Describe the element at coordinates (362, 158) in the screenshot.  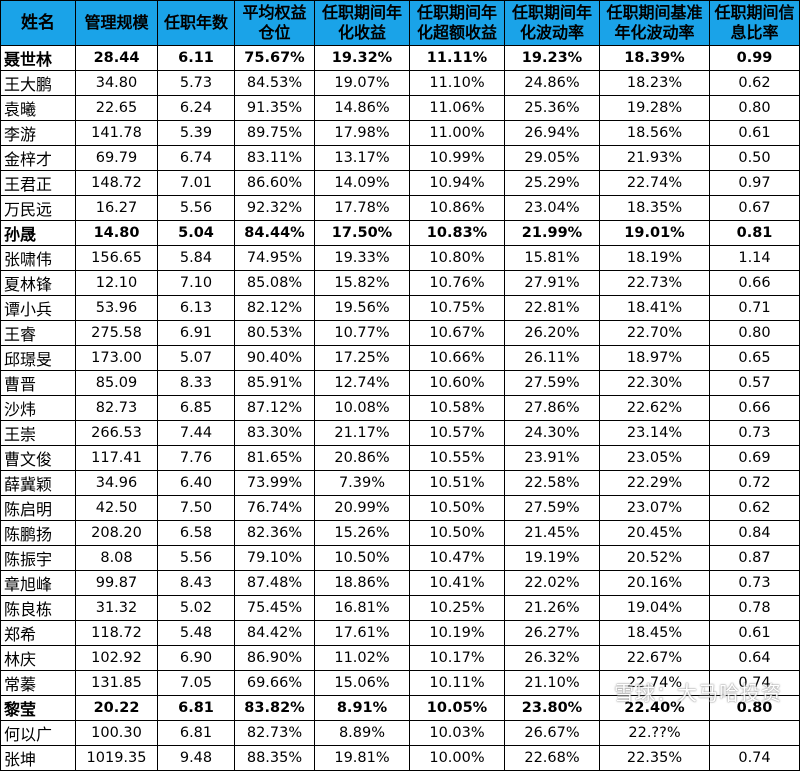
I see `table-cell: 13.17%` at that location.